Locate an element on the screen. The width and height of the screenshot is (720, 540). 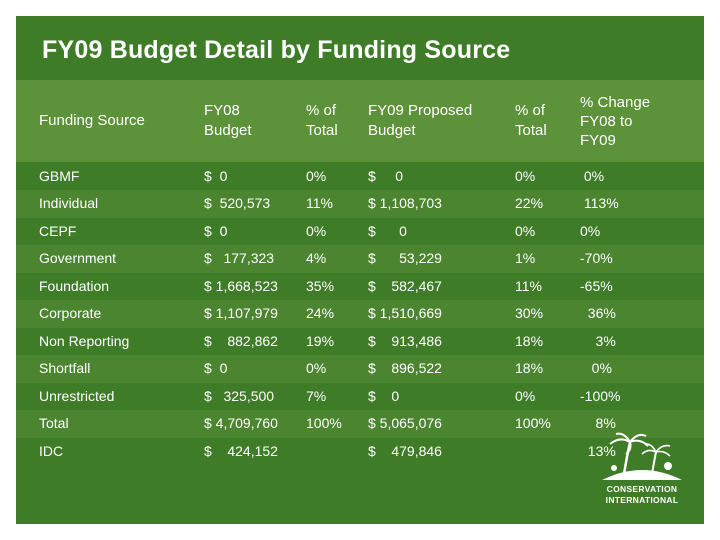
cell-source: Government is located at coordinates (78, 258).